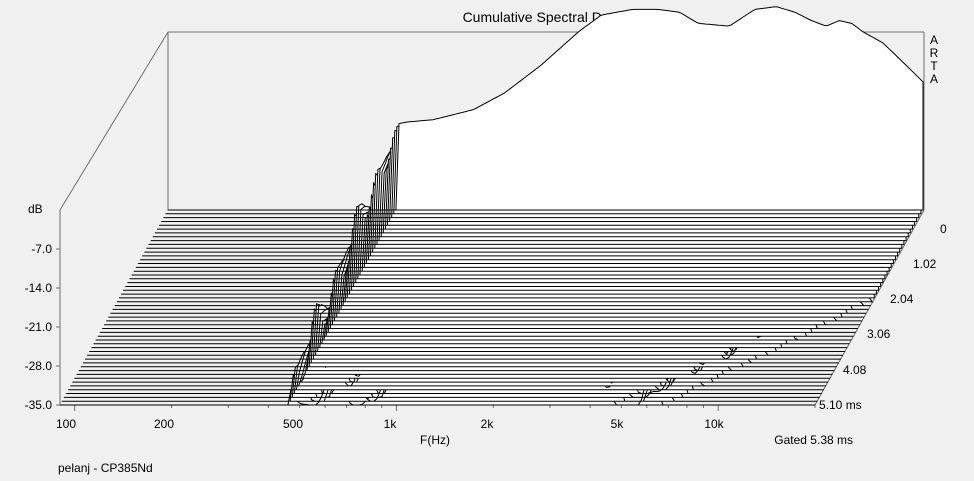  What do you see at coordinates (934, 53) in the screenshot?
I see `watermark-letter: R` at bounding box center [934, 53].